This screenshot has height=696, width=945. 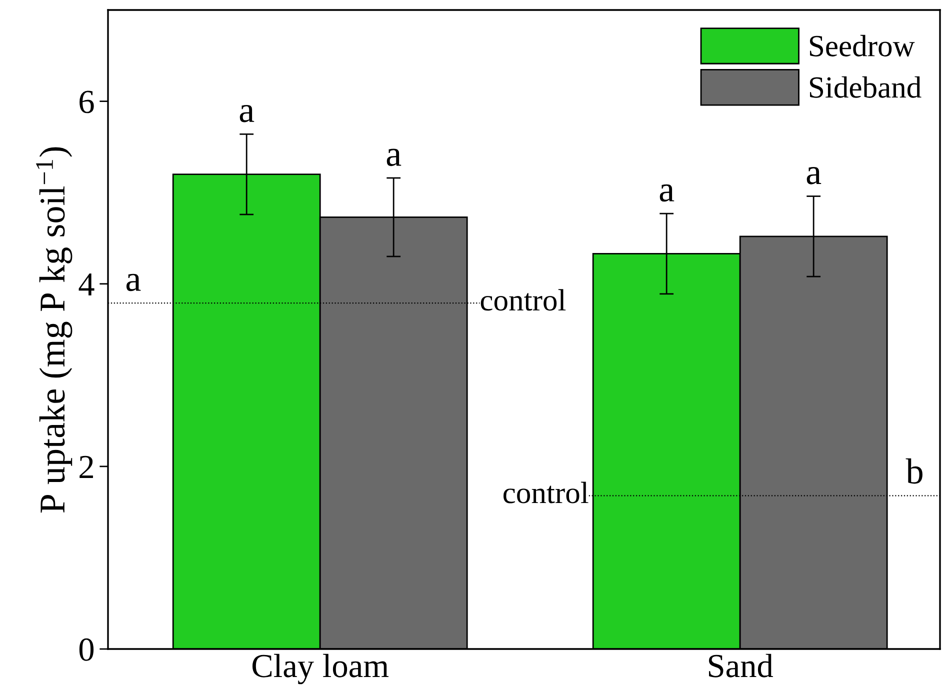 What do you see at coordinates (87, 102) in the screenshot?
I see `y-tick-label: 6` at bounding box center [87, 102].